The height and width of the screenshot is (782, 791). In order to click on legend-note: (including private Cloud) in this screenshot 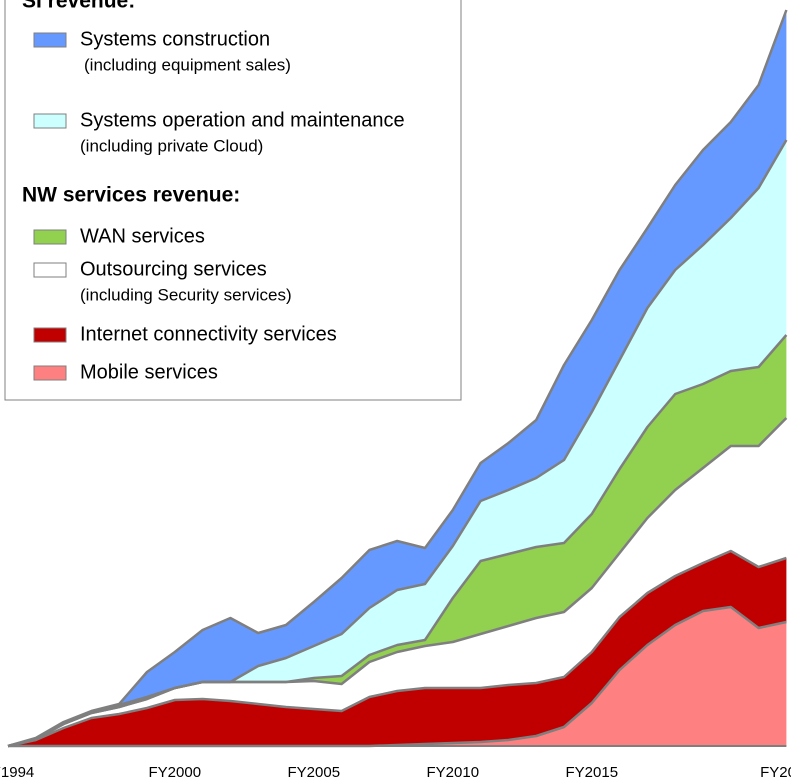, I will do `click(171, 145)`.